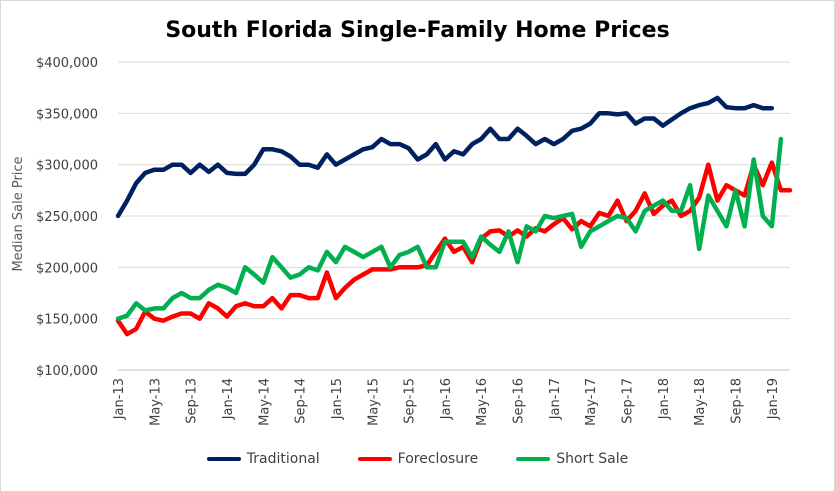 Image resolution: width=835 pixels, height=492 pixels. What do you see at coordinates (591, 402) in the screenshot?
I see `x-tick-label: May-17` at bounding box center [591, 402].